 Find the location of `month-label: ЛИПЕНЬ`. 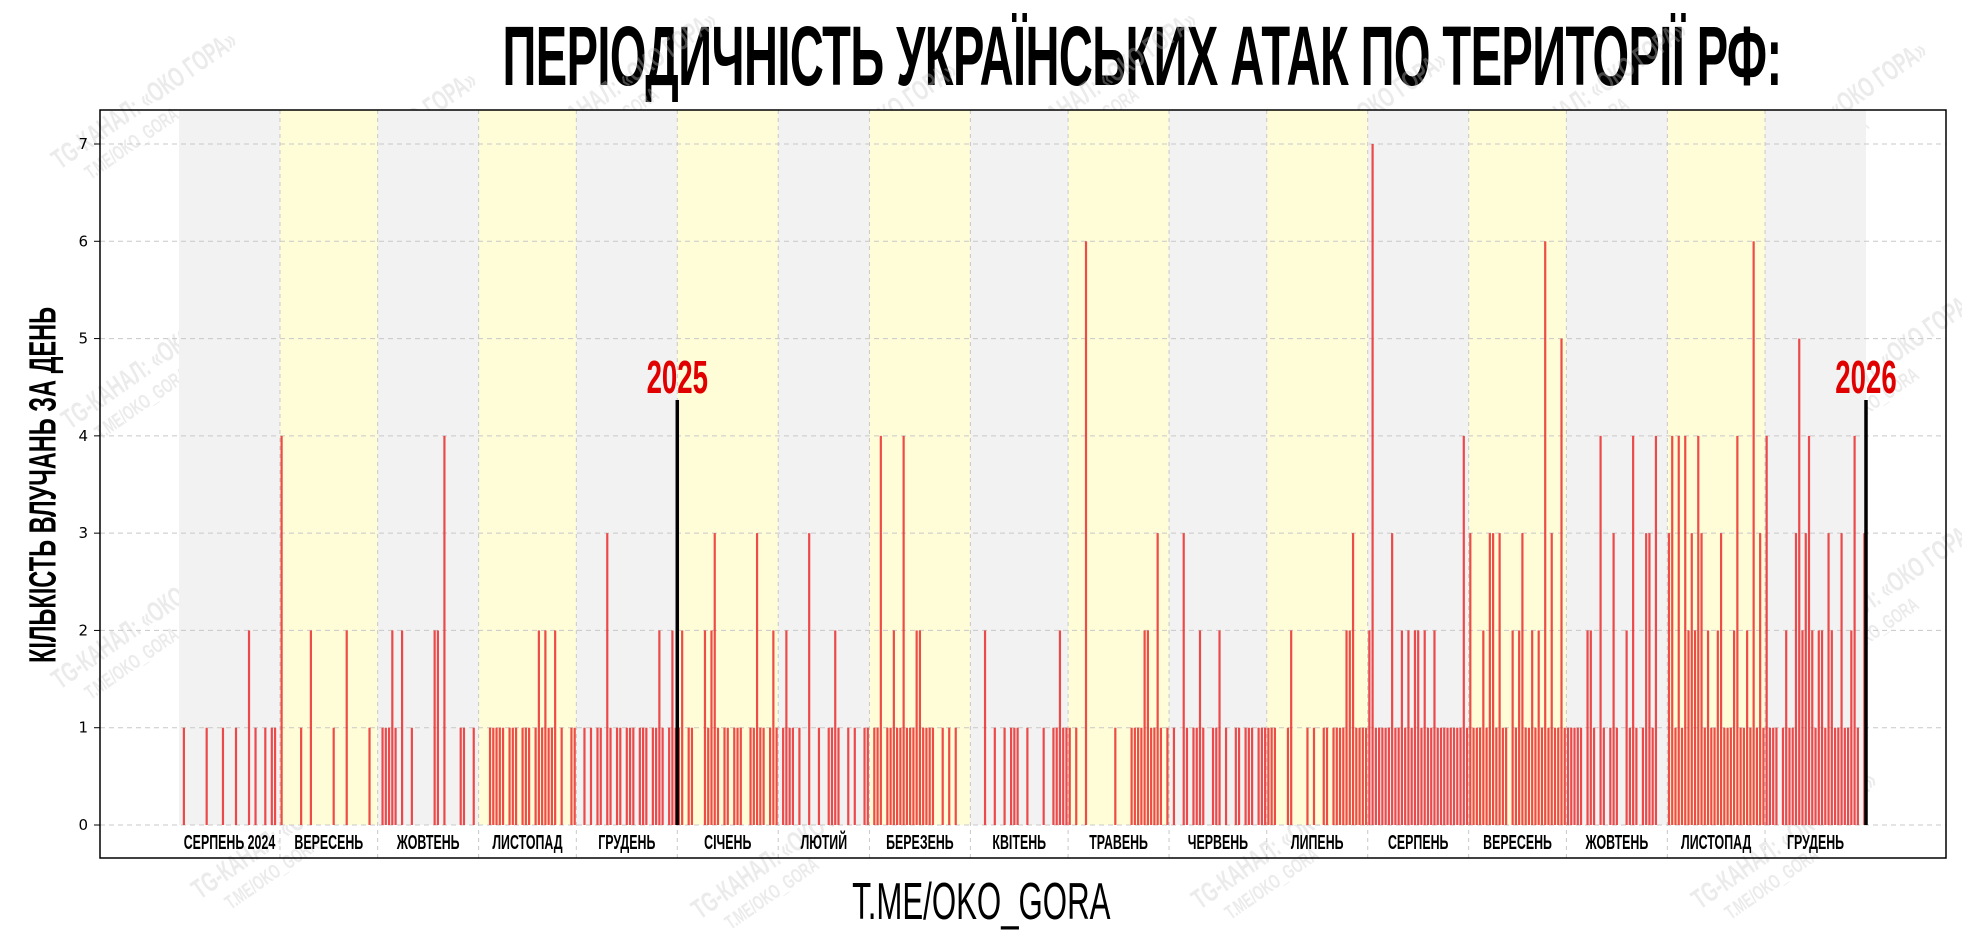

month-label: ЛИПЕНЬ is located at coordinates (1317, 842).